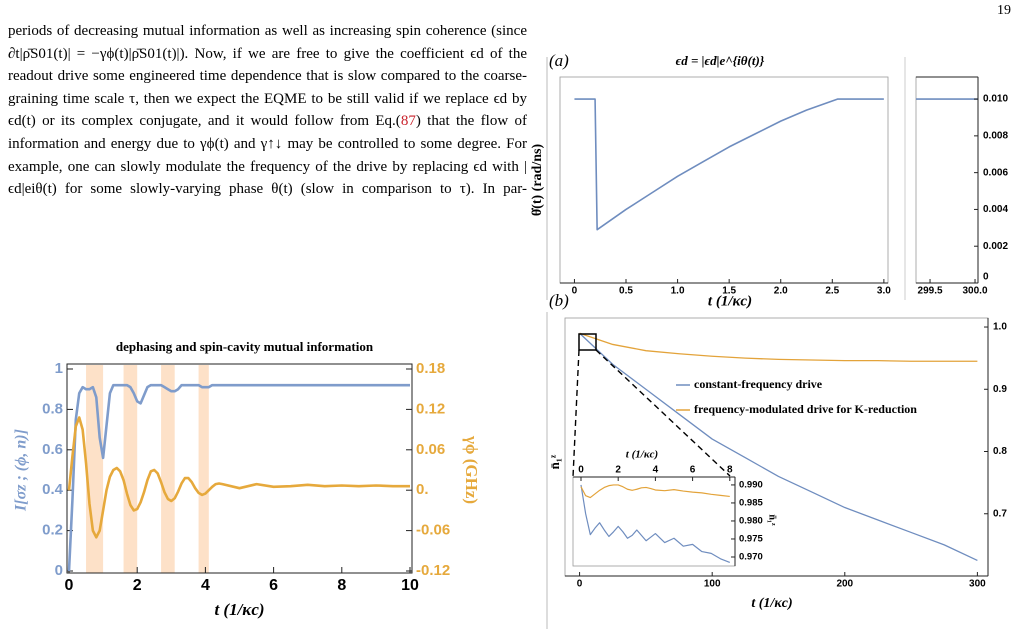 The width and height of the screenshot is (1030, 629). I want to click on x-tick-label: 4, so click(205, 585).